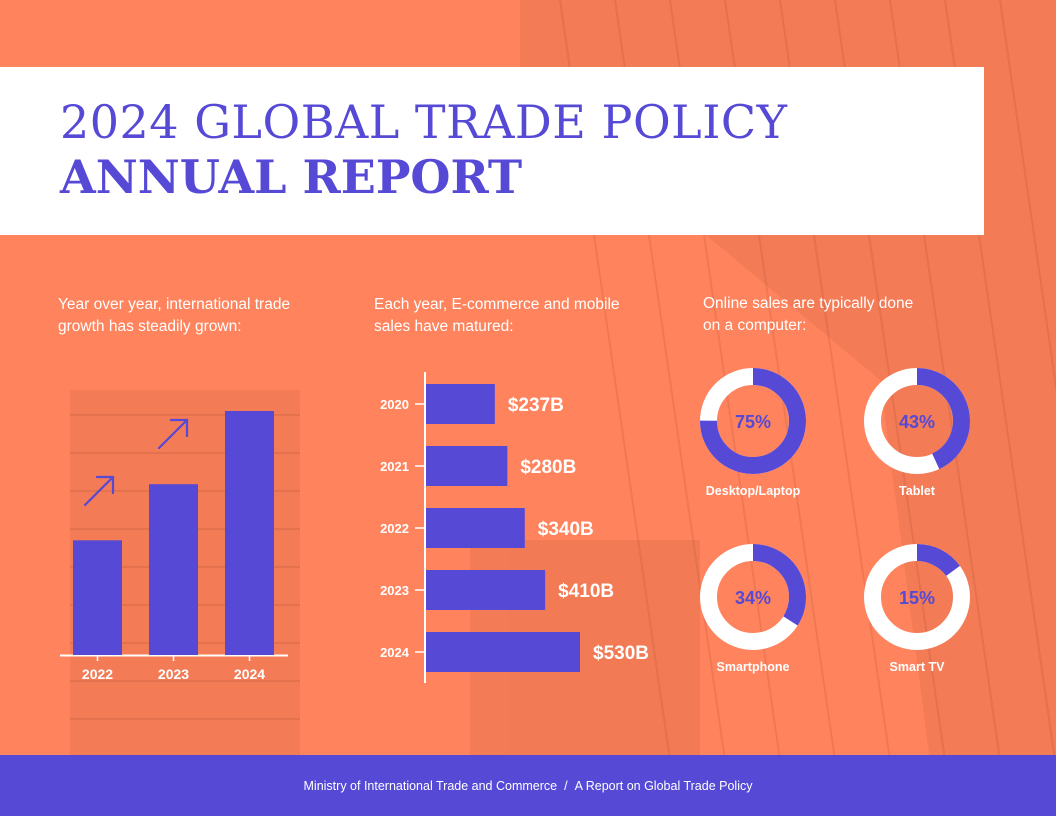 This screenshot has height=816, width=1056. I want to click on donut-smart-tv: 15% Smart TV, so click(917, 609).